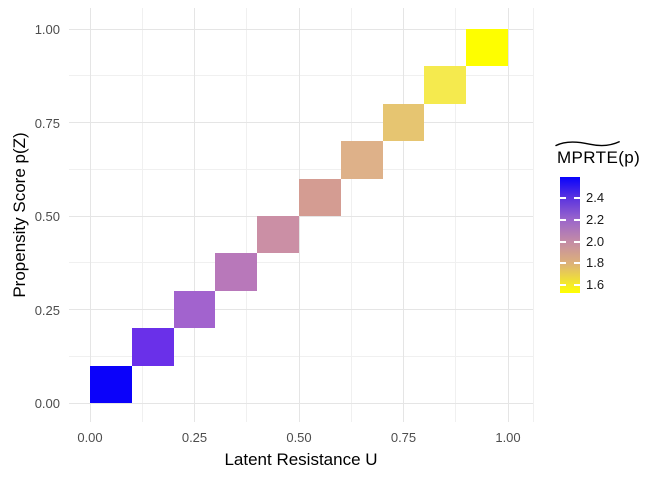  Describe the element at coordinates (595, 197) in the screenshot. I see `legend-tick-label: 2.4` at that location.